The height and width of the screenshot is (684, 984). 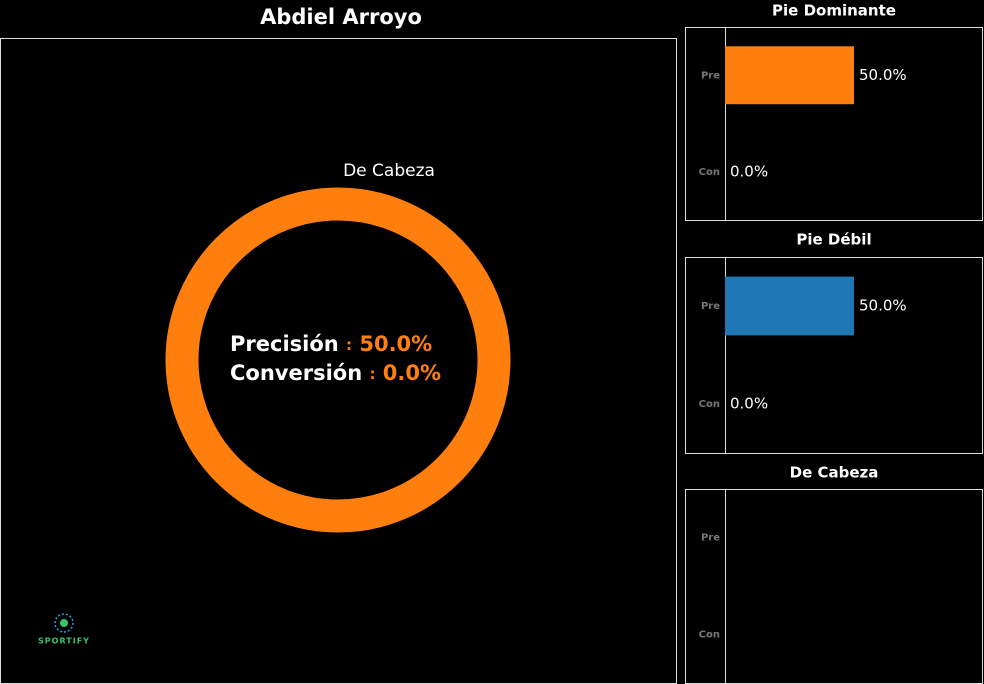 What do you see at coordinates (296, 373) in the screenshot?
I see `center-label-name: Conversión` at bounding box center [296, 373].